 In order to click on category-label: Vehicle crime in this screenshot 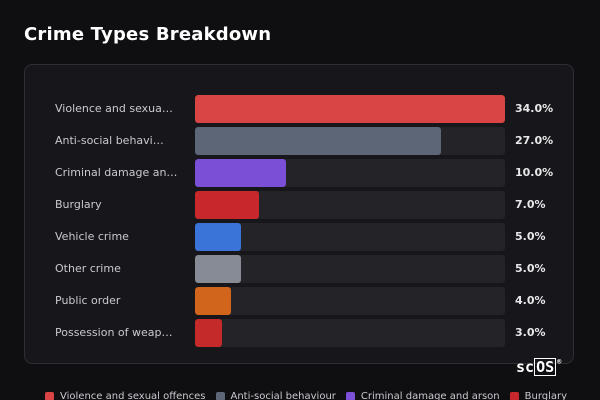, I will do `click(92, 236)`.